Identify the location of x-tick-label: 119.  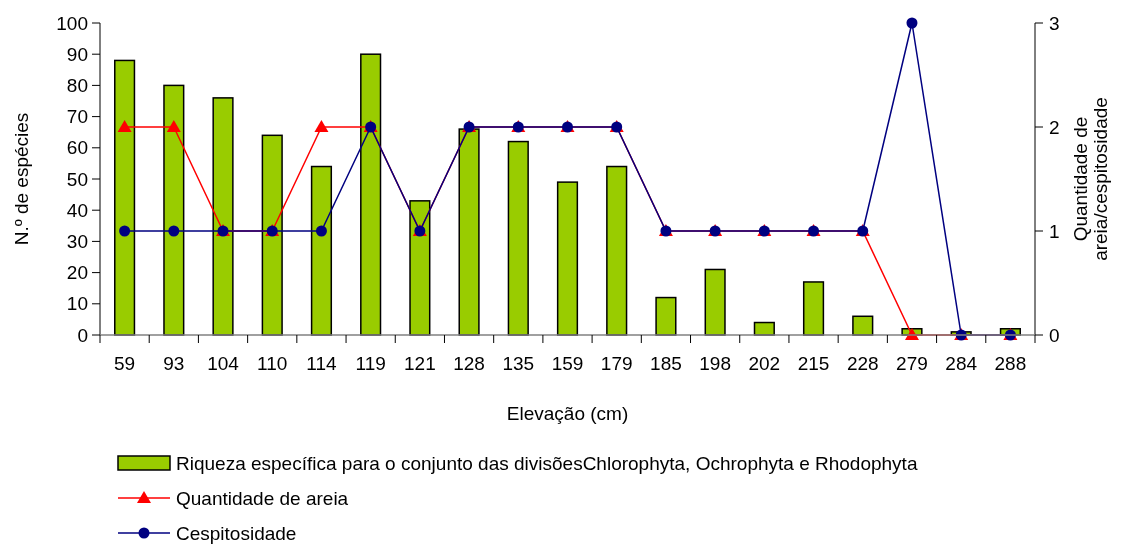
(370, 363).